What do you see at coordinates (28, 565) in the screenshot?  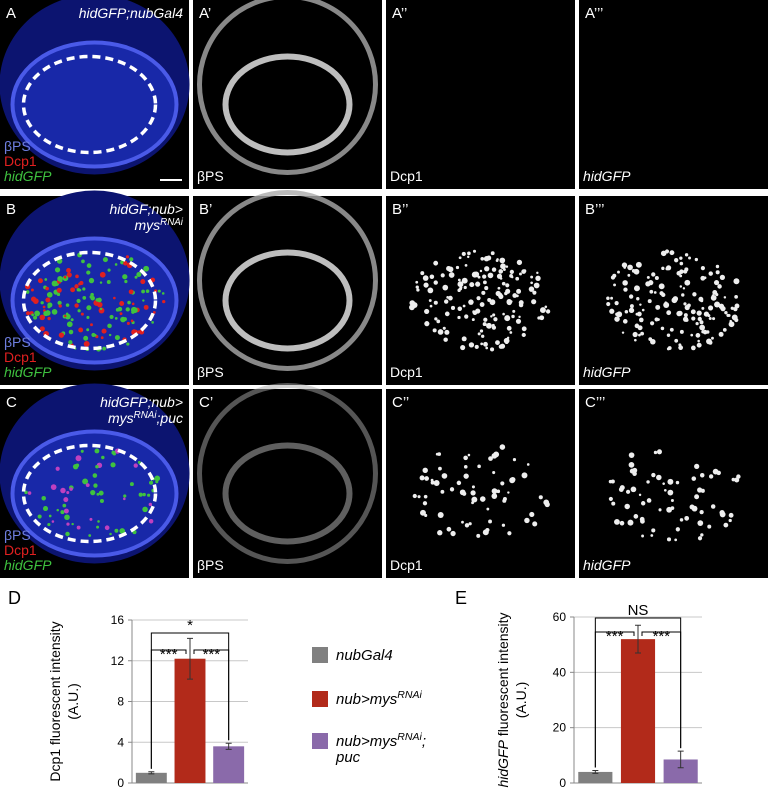 I see `channel-label: hidGFP` at bounding box center [28, 565].